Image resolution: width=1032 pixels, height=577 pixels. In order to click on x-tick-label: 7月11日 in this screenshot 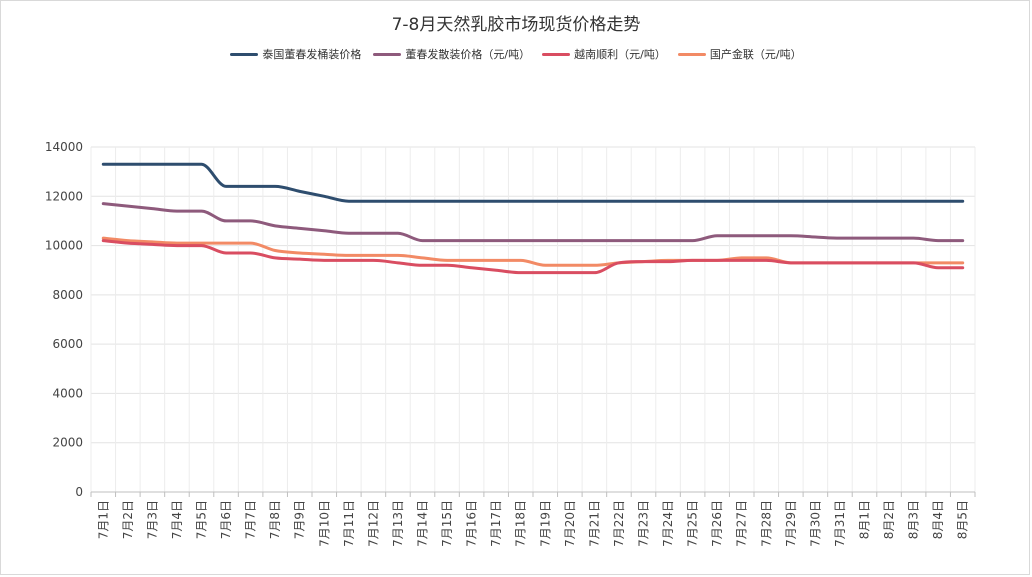, I will do `click(349, 523)`.